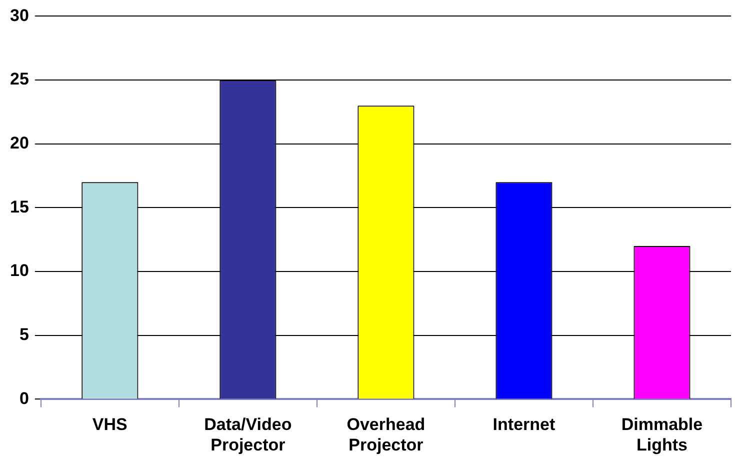  What do you see at coordinates (524, 424) in the screenshot?
I see `x-tick-label: Internet` at bounding box center [524, 424].